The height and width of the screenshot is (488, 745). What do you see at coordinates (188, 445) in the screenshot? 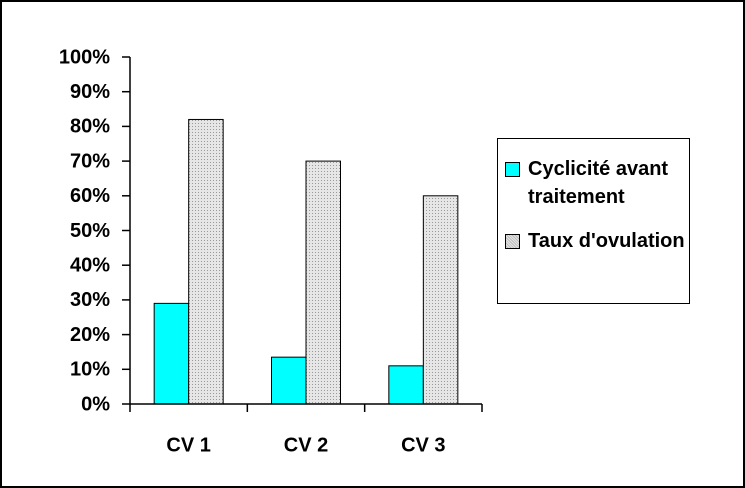
I see `x-tick-label: CV 1` at bounding box center [188, 445].